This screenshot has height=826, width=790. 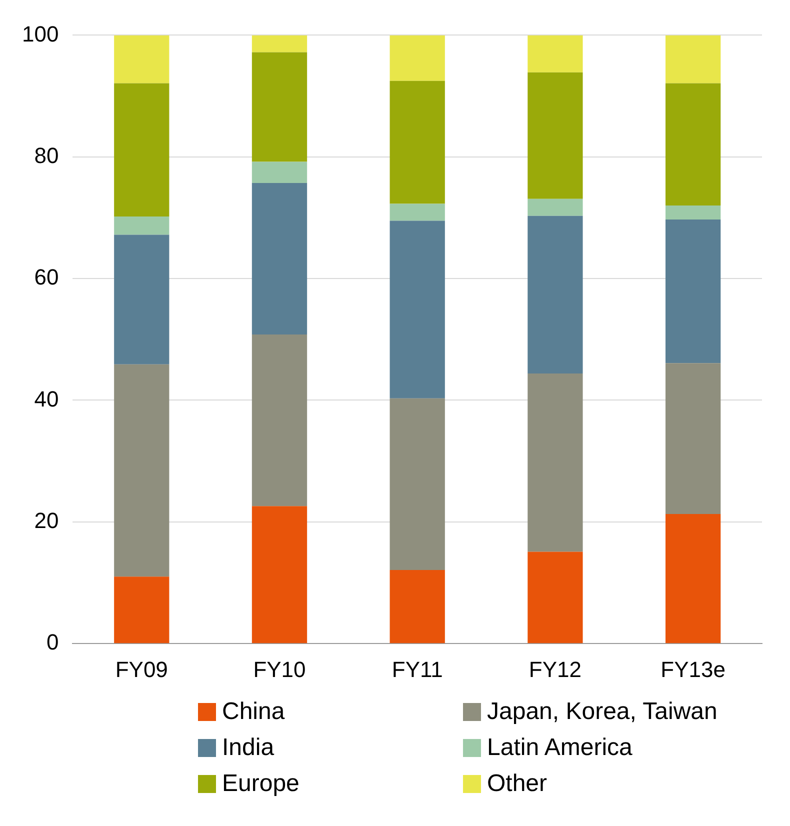 What do you see at coordinates (46, 399) in the screenshot?
I see `y-tick-label: 40` at bounding box center [46, 399].